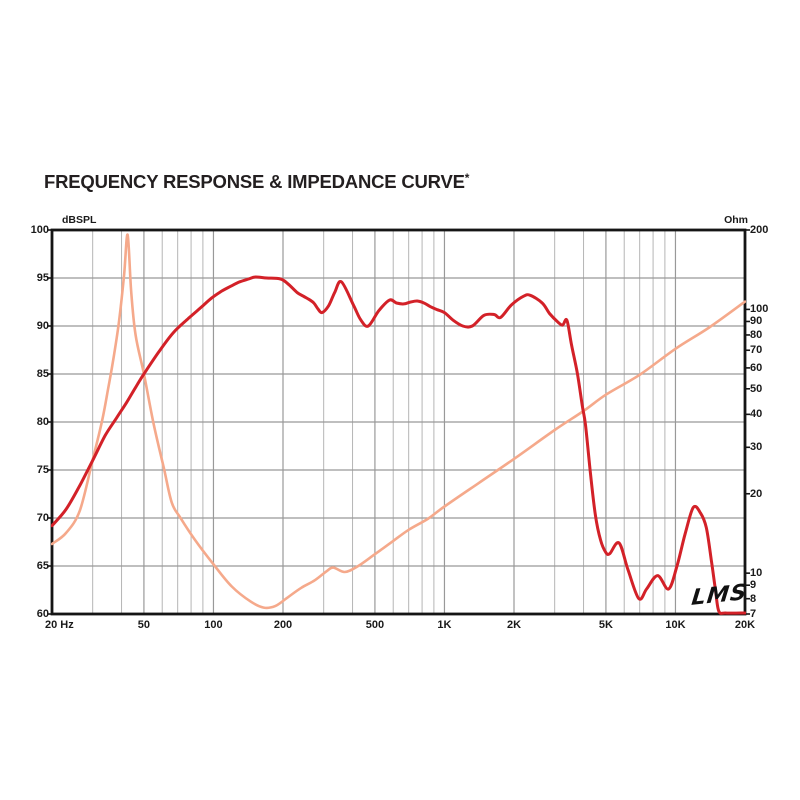 This screenshot has width=800, height=800. Describe the element at coordinates (444, 625) in the screenshot. I see `x-tick-label: 1K` at that location.